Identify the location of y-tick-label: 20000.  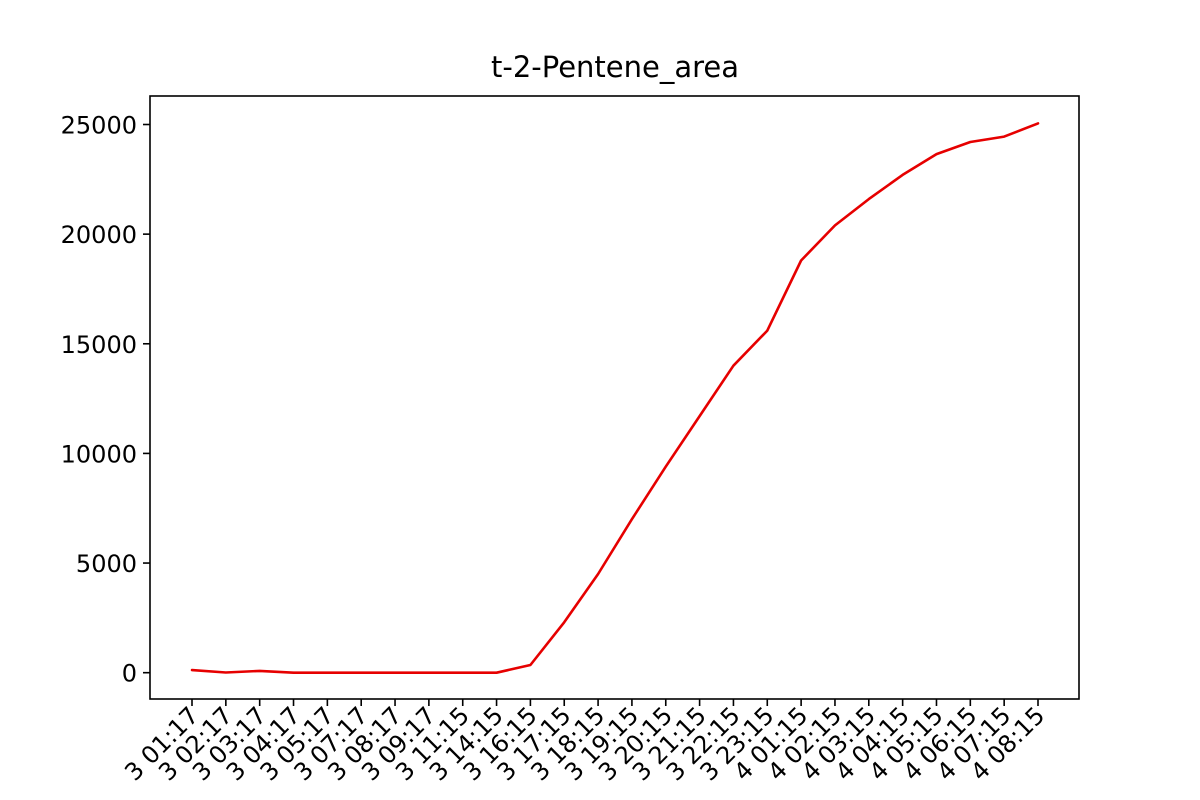
(99, 235).